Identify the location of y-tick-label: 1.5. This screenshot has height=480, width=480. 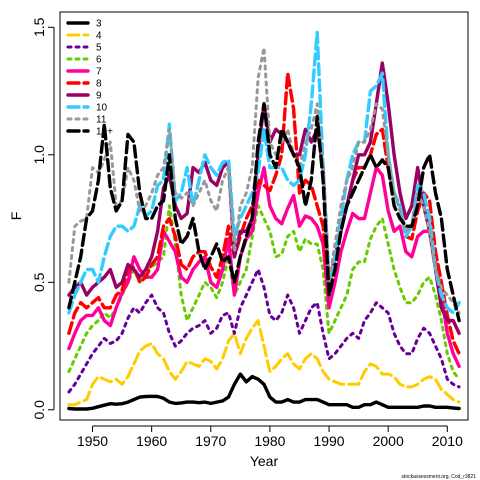
(39, 27).